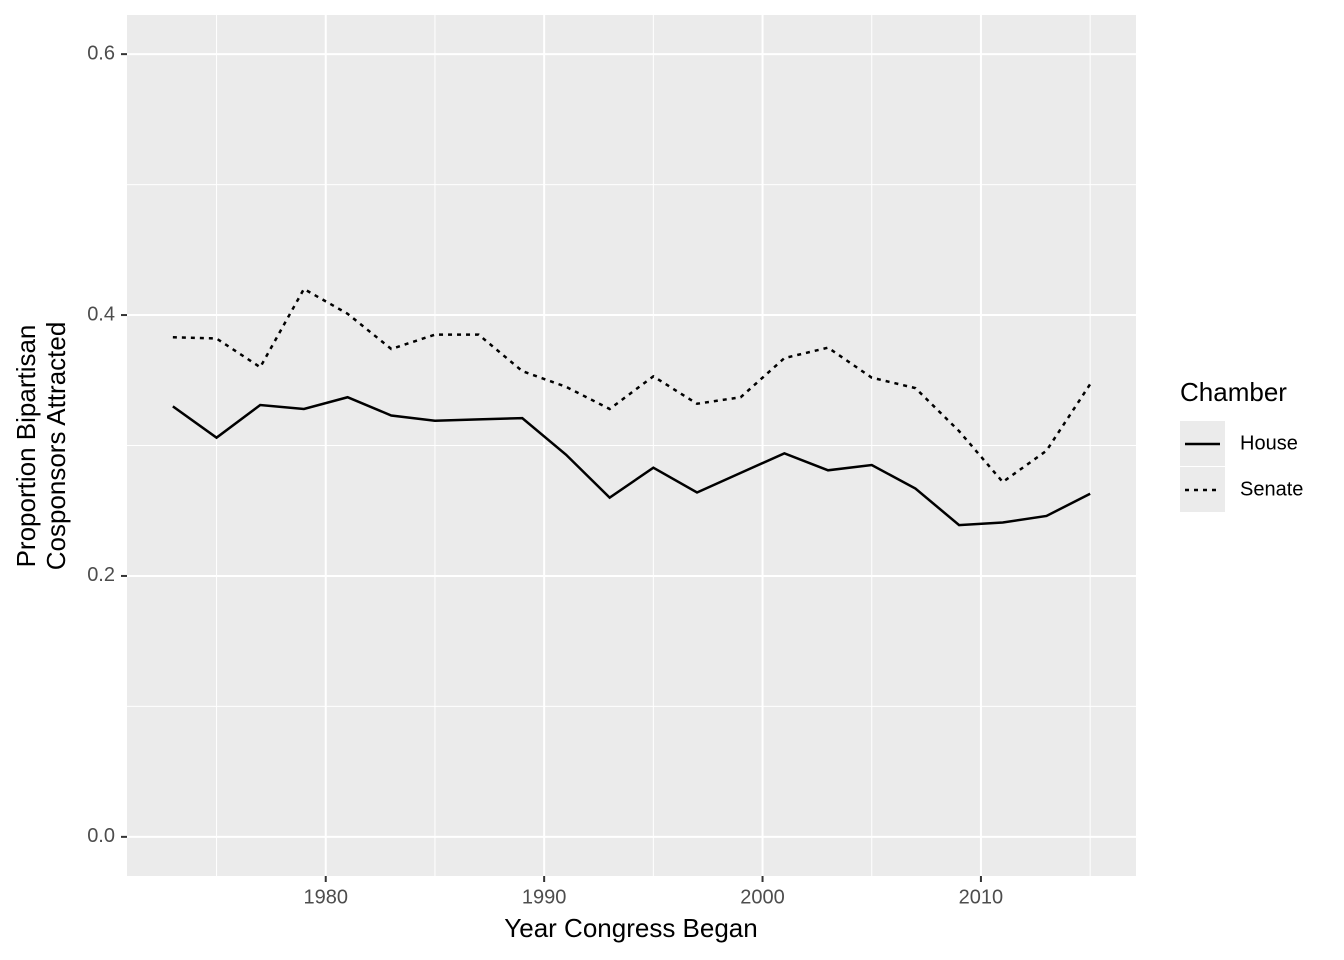 The height and width of the screenshot is (960, 1344). Describe the element at coordinates (630, 928) in the screenshot. I see `x-axis-title: Year Congress Began` at that location.